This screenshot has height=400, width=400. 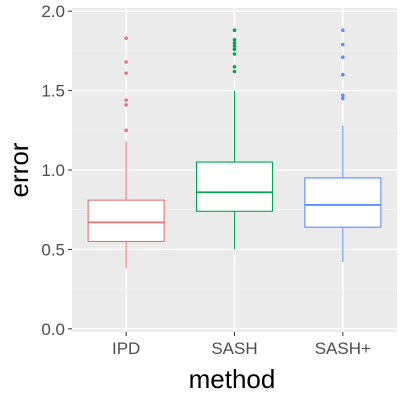 I want to click on y-tick-label: 2.0, so click(x=53, y=11).